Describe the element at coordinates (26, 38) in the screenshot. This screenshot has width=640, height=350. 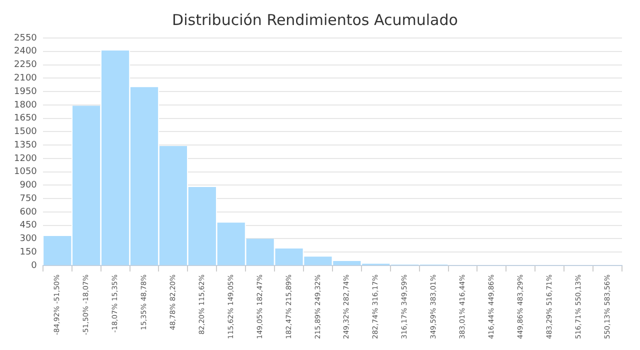
I see `y-tick-label: 2550` at that location.